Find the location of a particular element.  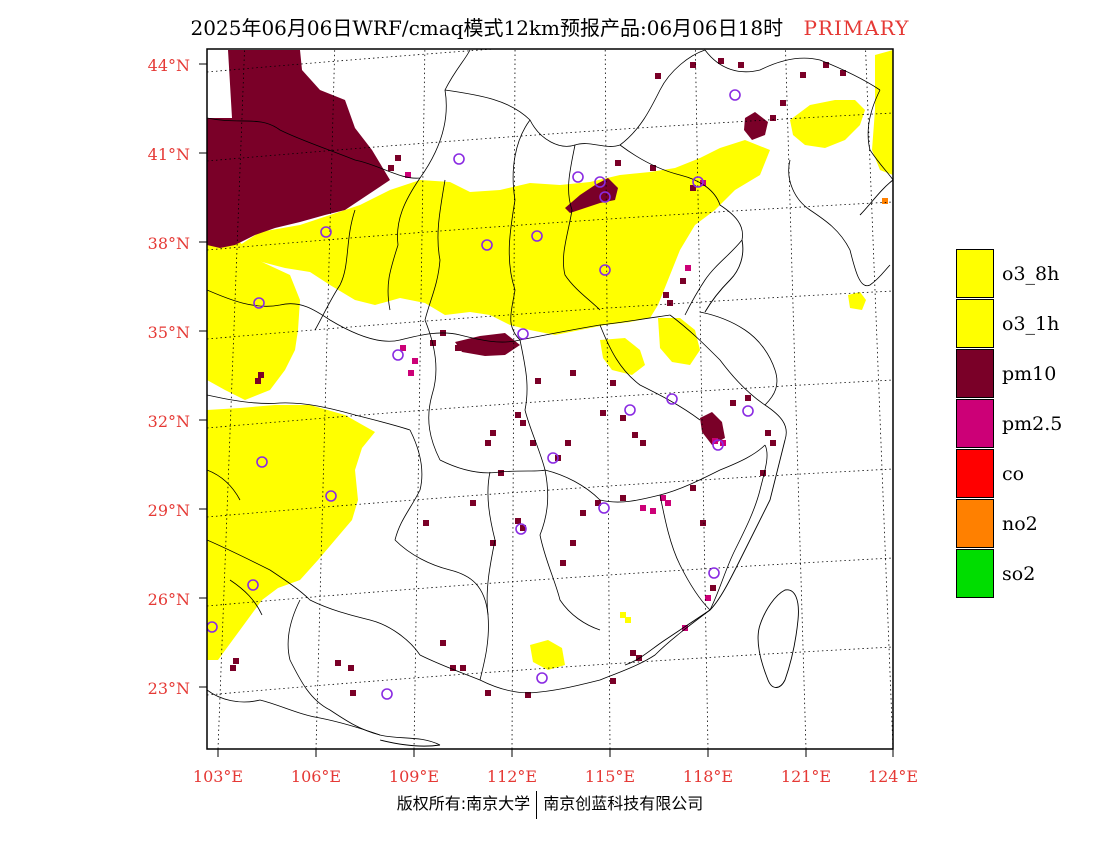

legend-swatch-co is located at coordinates (975, 473).